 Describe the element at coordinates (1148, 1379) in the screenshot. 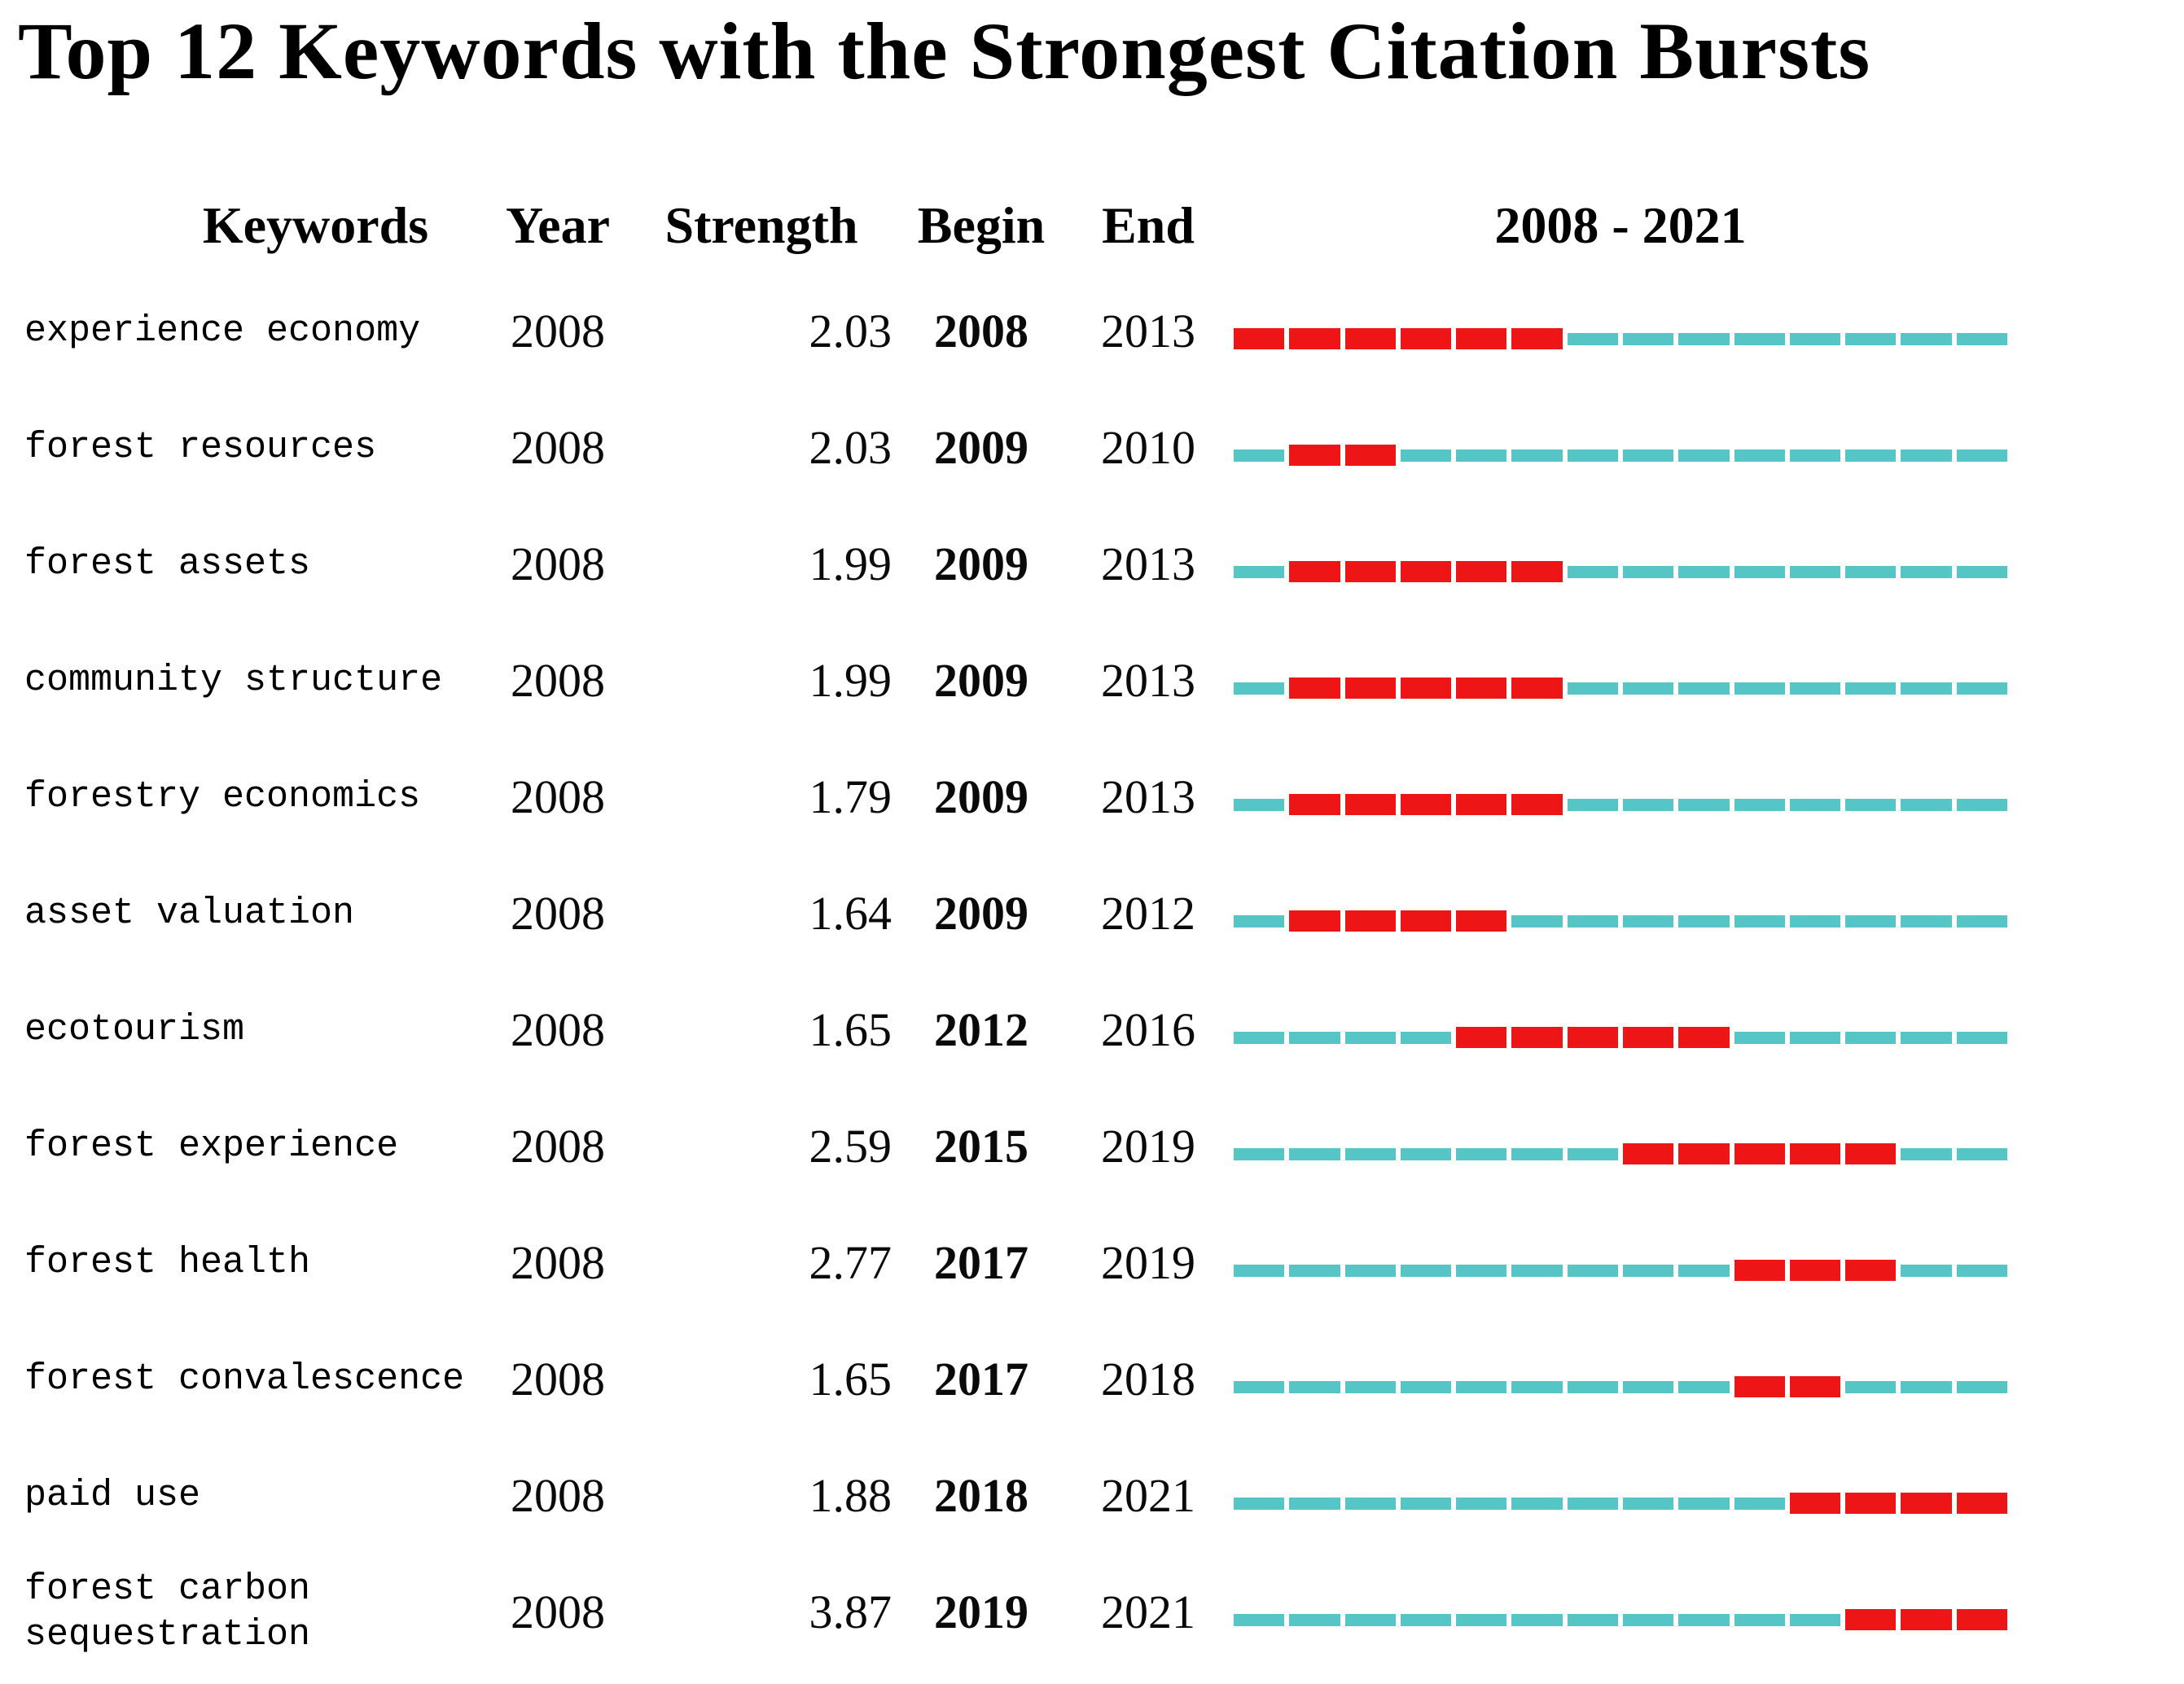

I see `end-value: 2018` at that location.